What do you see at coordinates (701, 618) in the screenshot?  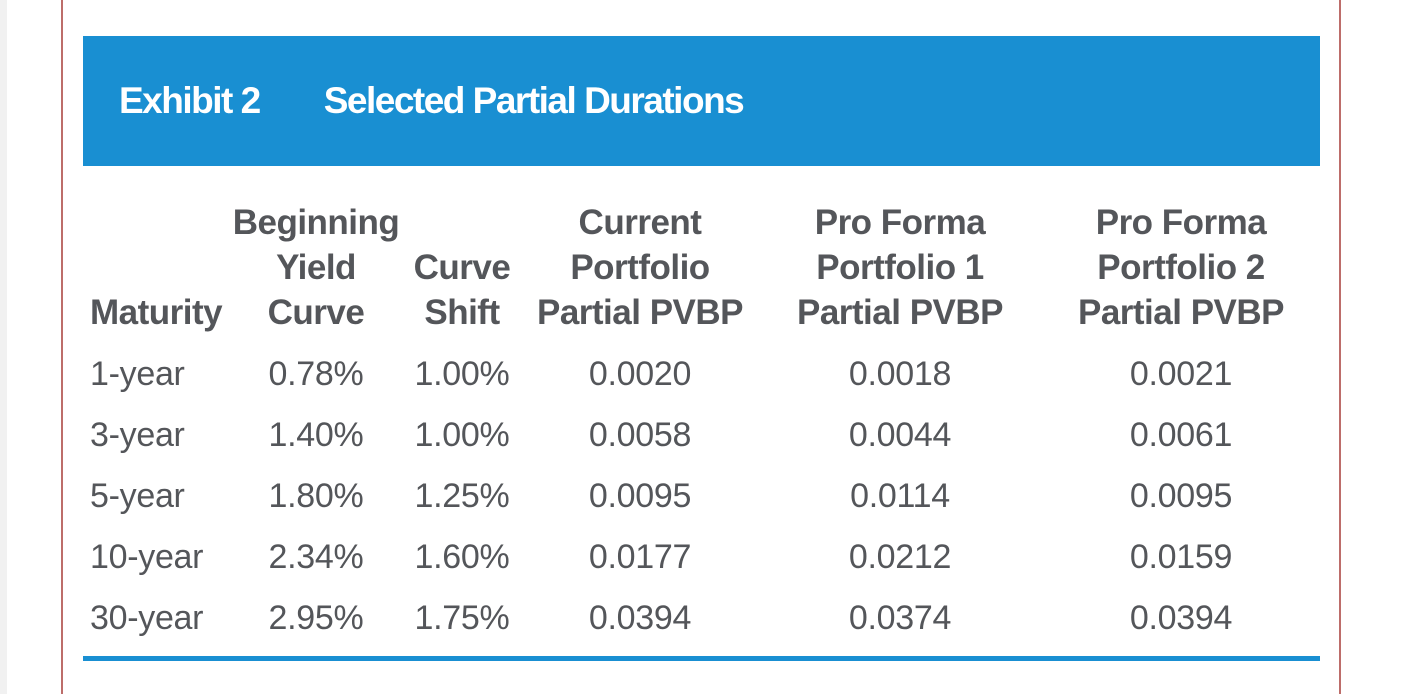 I see `table-row: 30-year 2.95% 1.75% 0.0394 0.0374 0.0394` at bounding box center [701, 618].